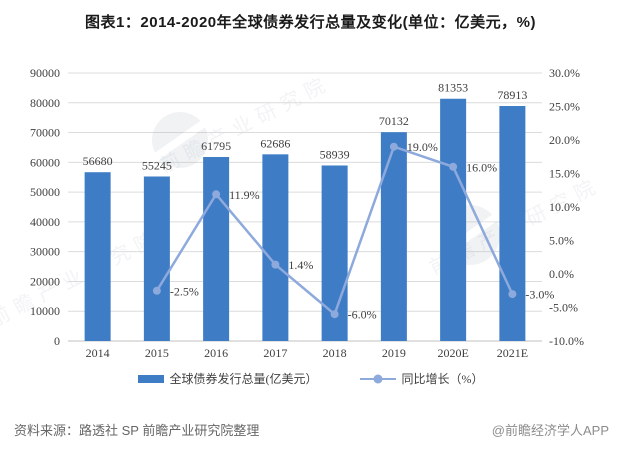 The width and height of the screenshot is (621, 453). Describe the element at coordinates (564, 107) in the screenshot. I see `right-axis-tick-label: 25.0%` at that location.